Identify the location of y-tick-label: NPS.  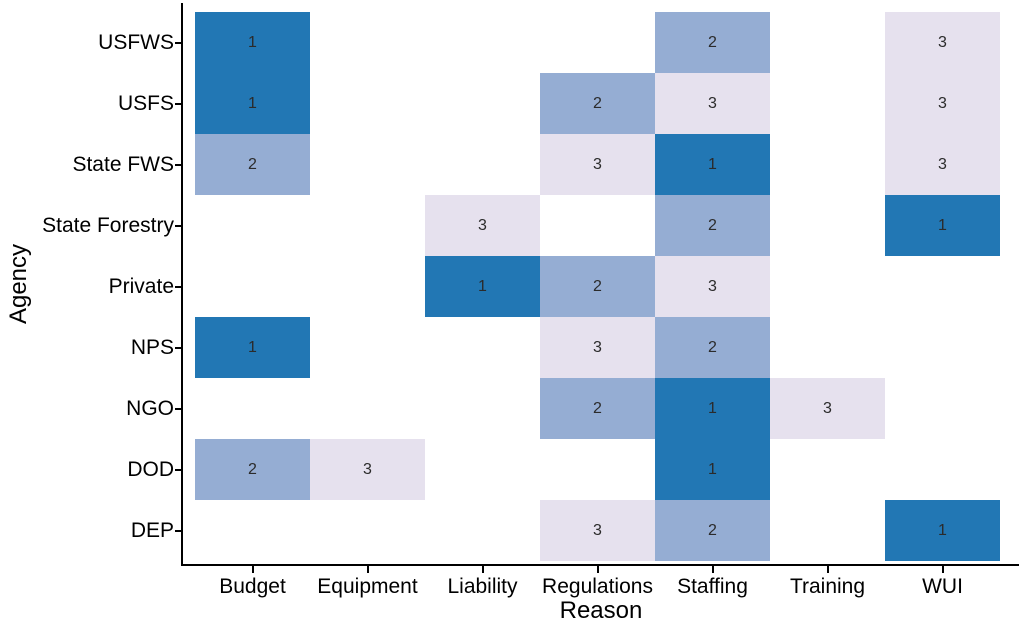
(152, 347).